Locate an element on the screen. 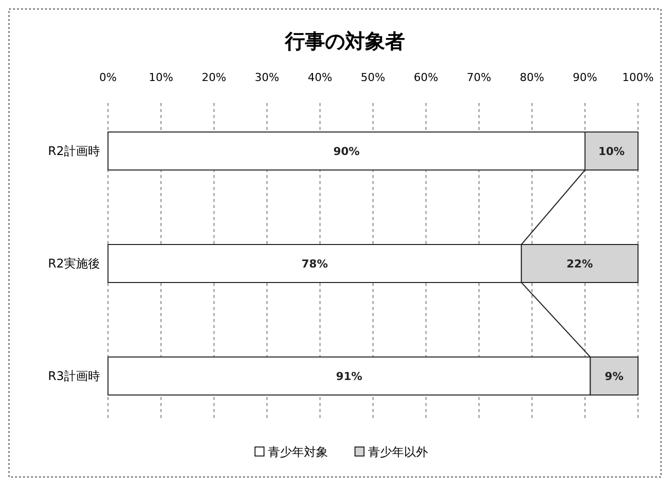  y-tick-label: R3計画時 is located at coordinates (74, 376).